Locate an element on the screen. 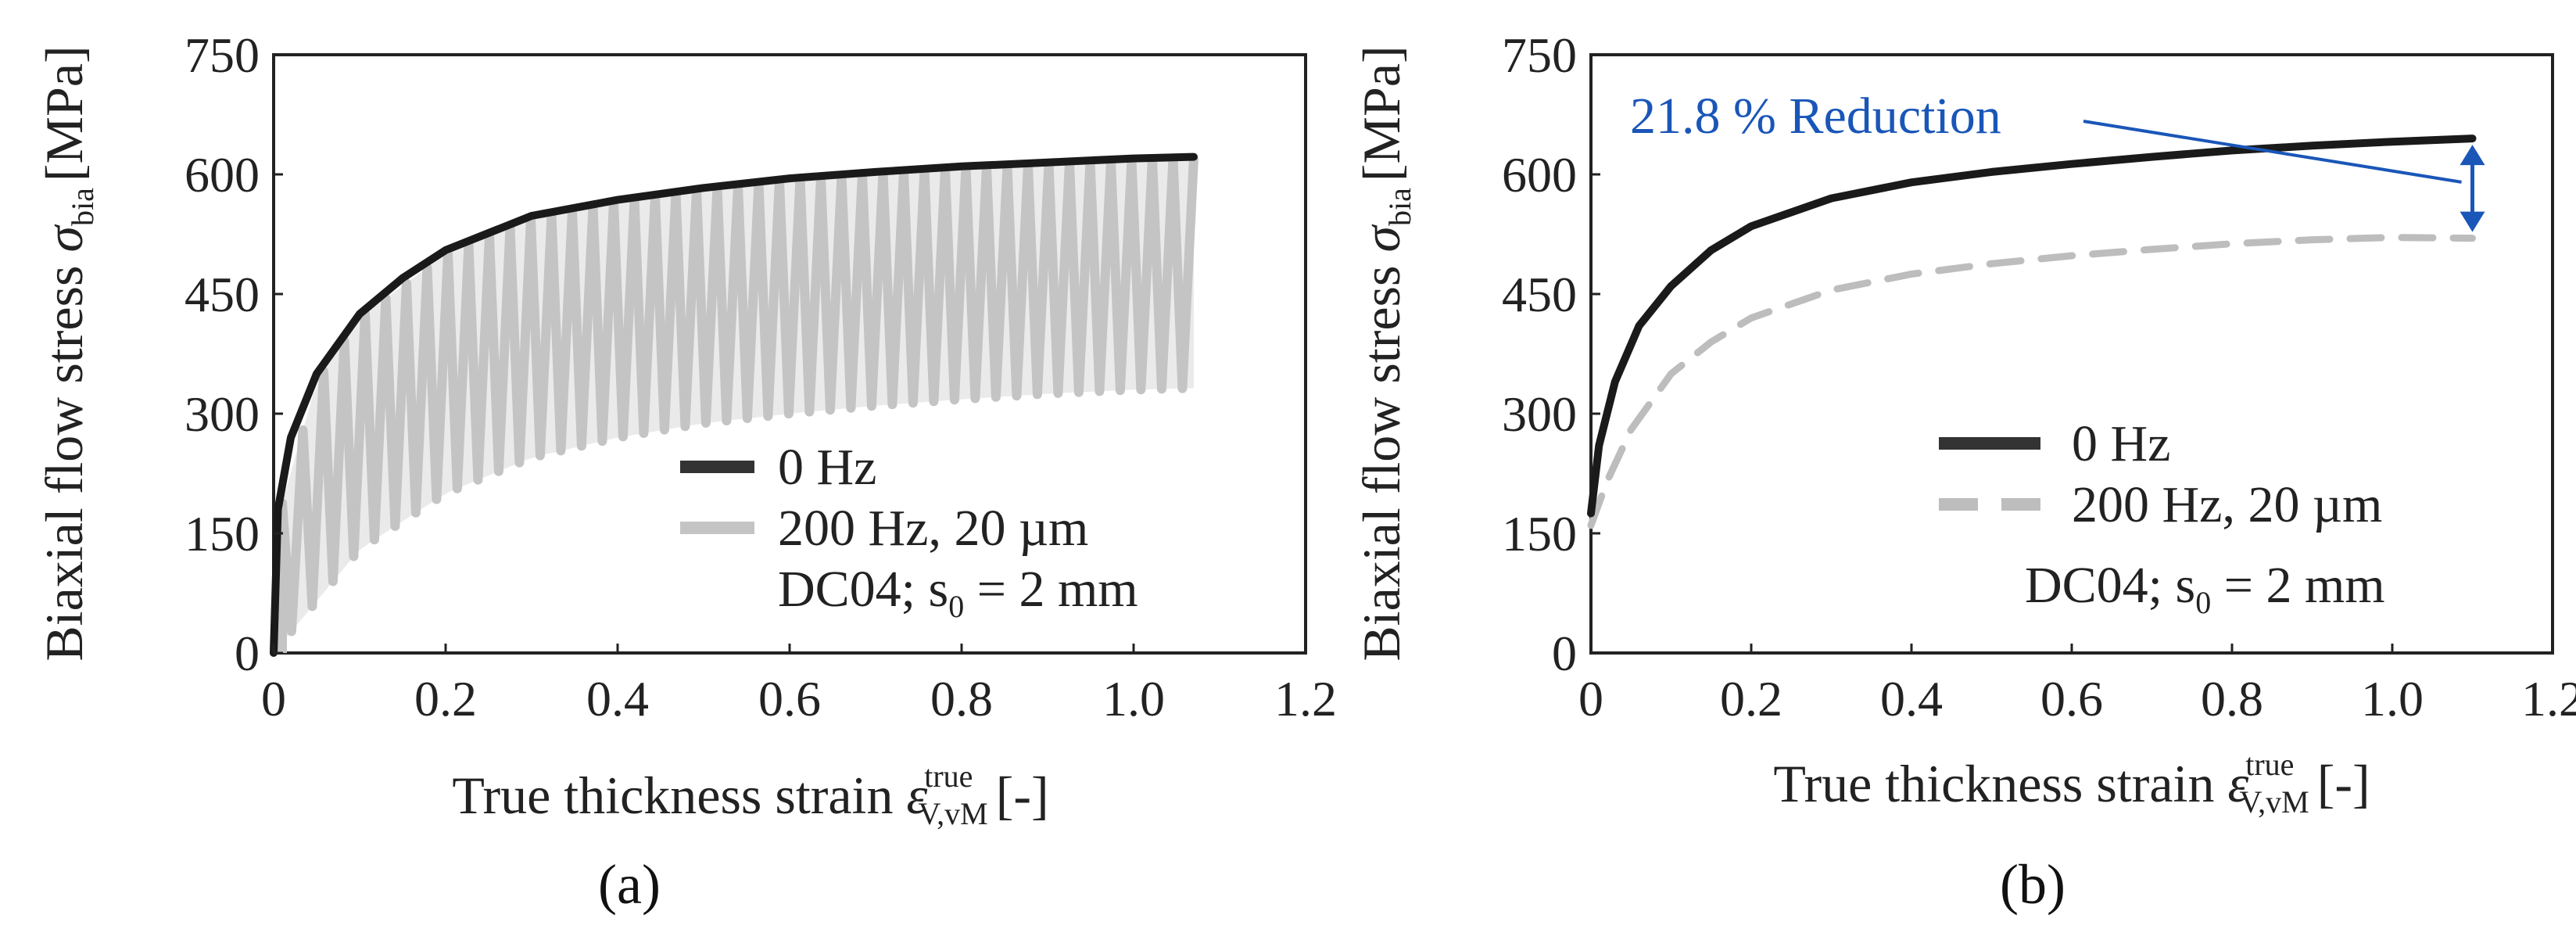 This screenshot has width=2576, height=947. x-axis-label-a: True thickness strain εtrue V,vM [-] is located at coordinates (750, 795).